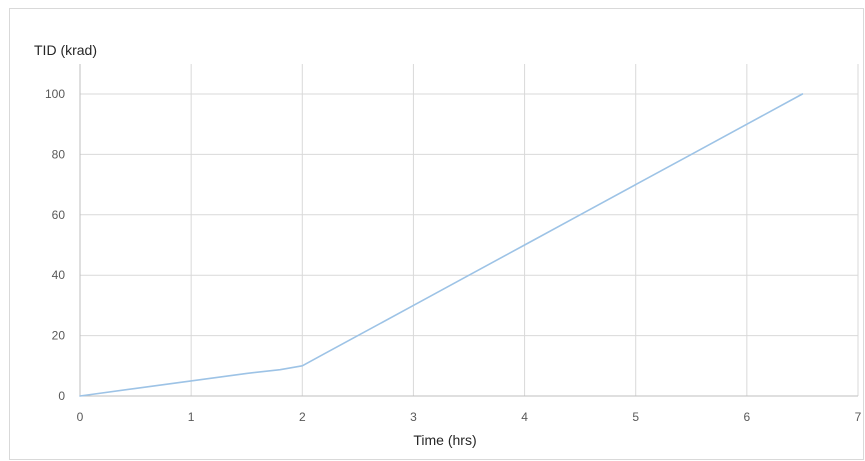  What do you see at coordinates (59, 154) in the screenshot?
I see `y-tick-label: 80` at bounding box center [59, 154].